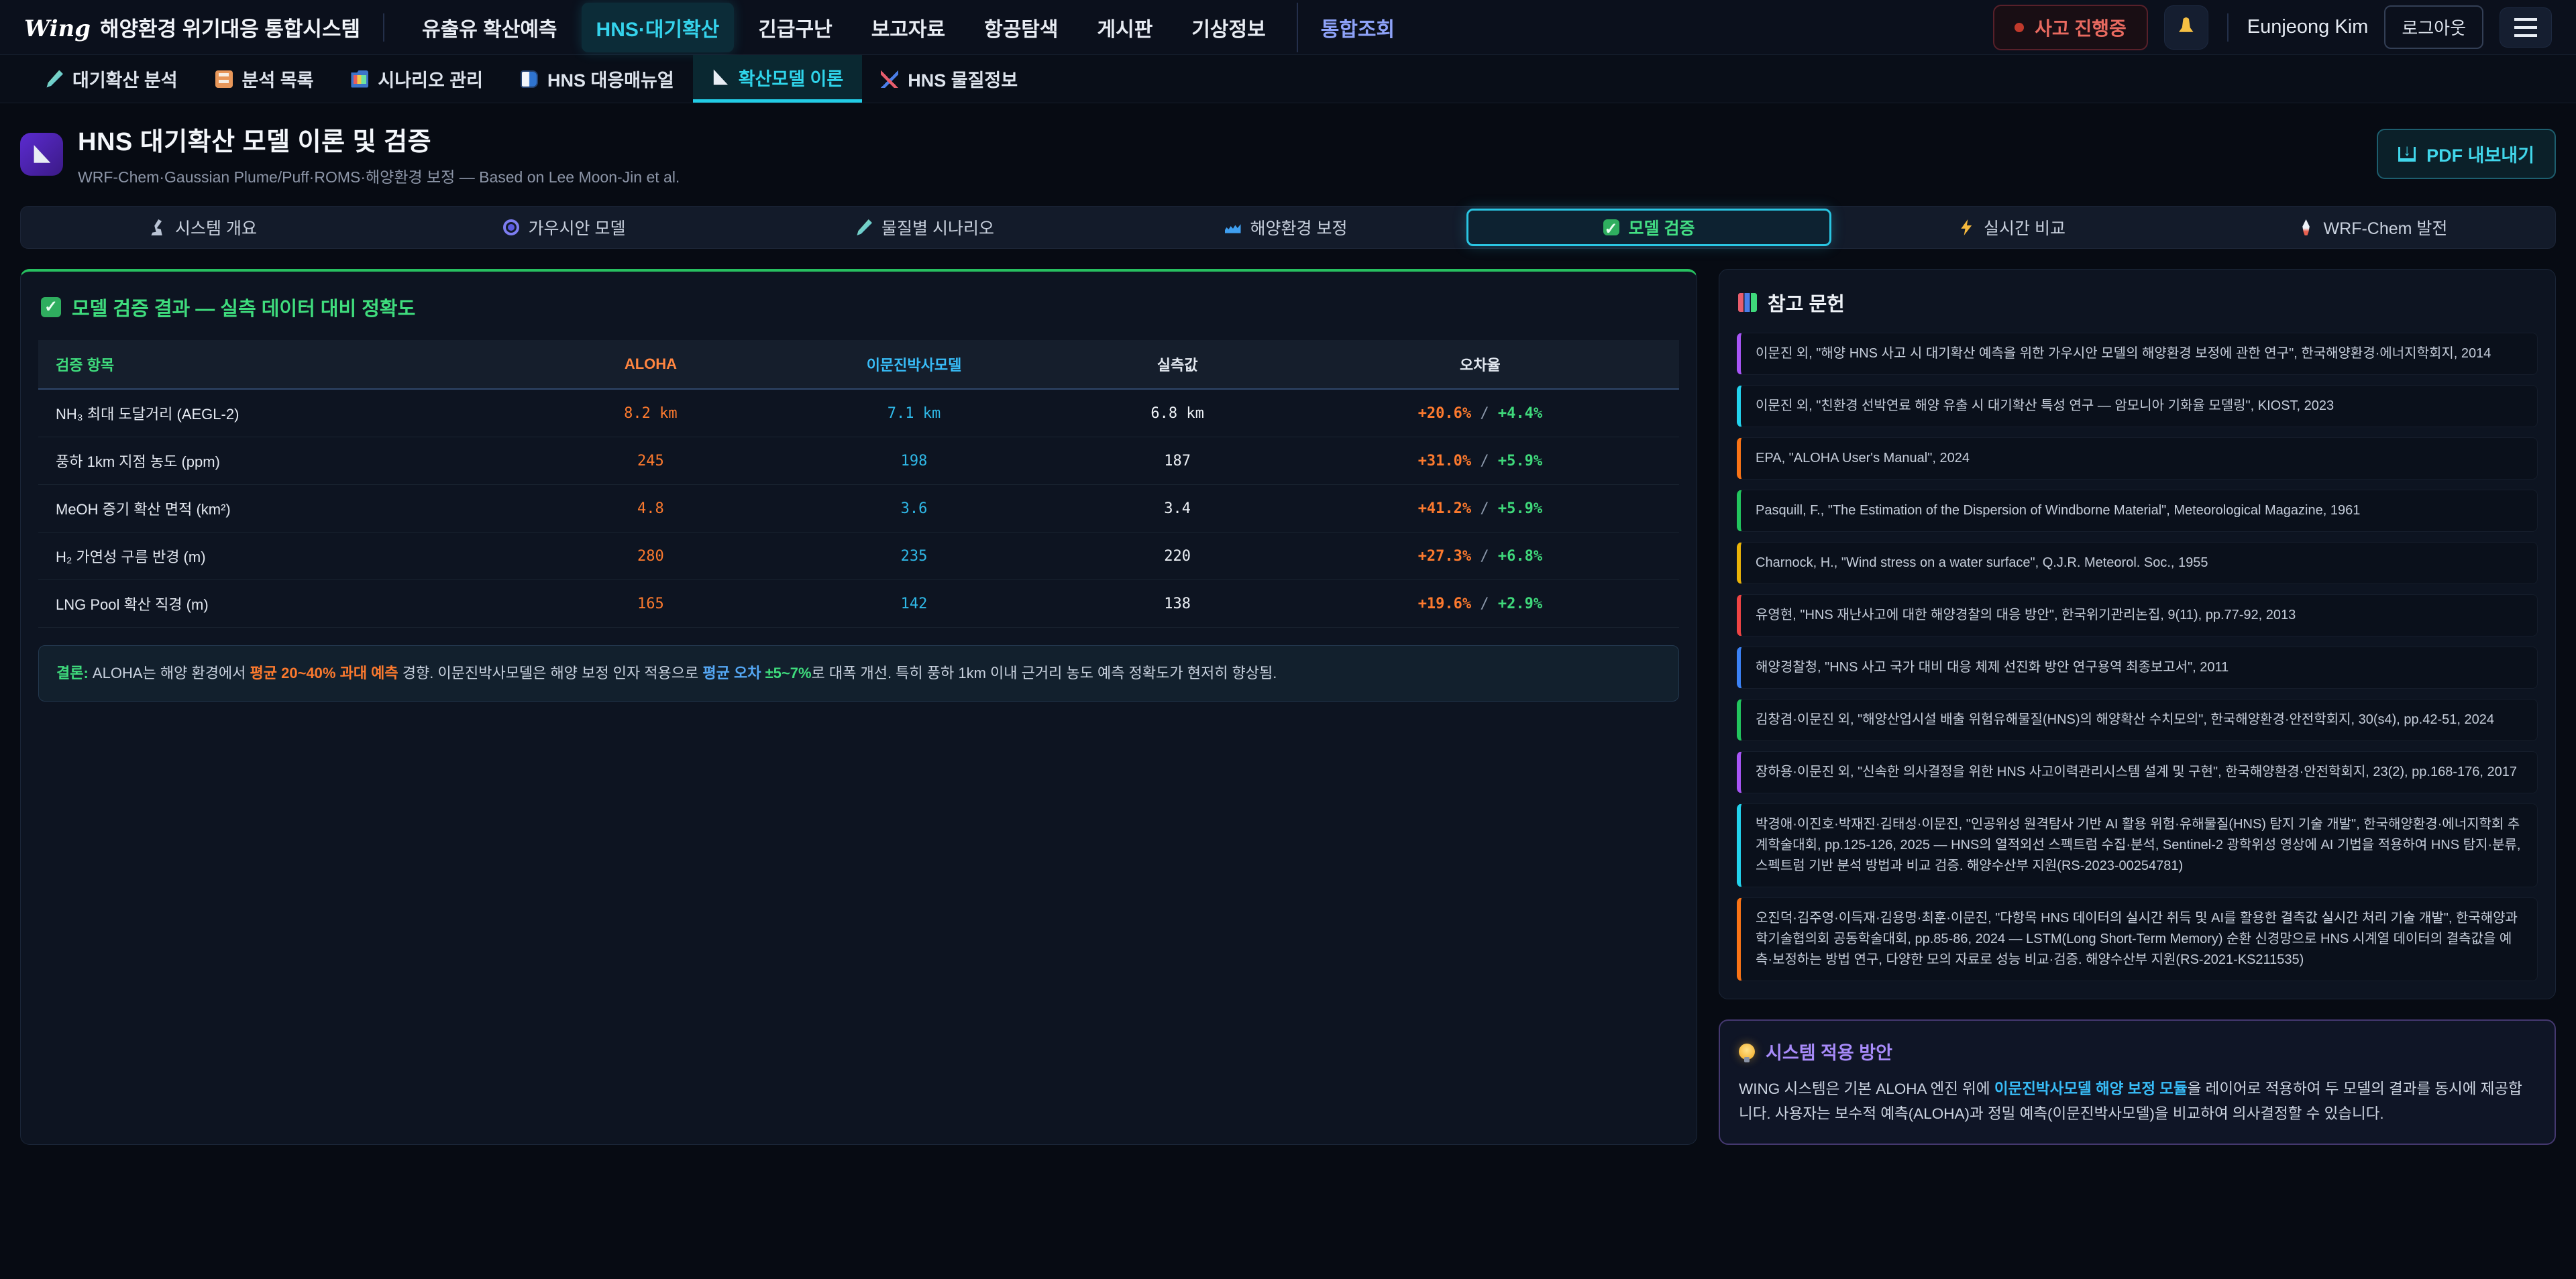 This screenshot has height=1279, width=2576. Describe the element at coordinates (651, 556) in the screenshot. I see `cell-aloha: 280` at that location.